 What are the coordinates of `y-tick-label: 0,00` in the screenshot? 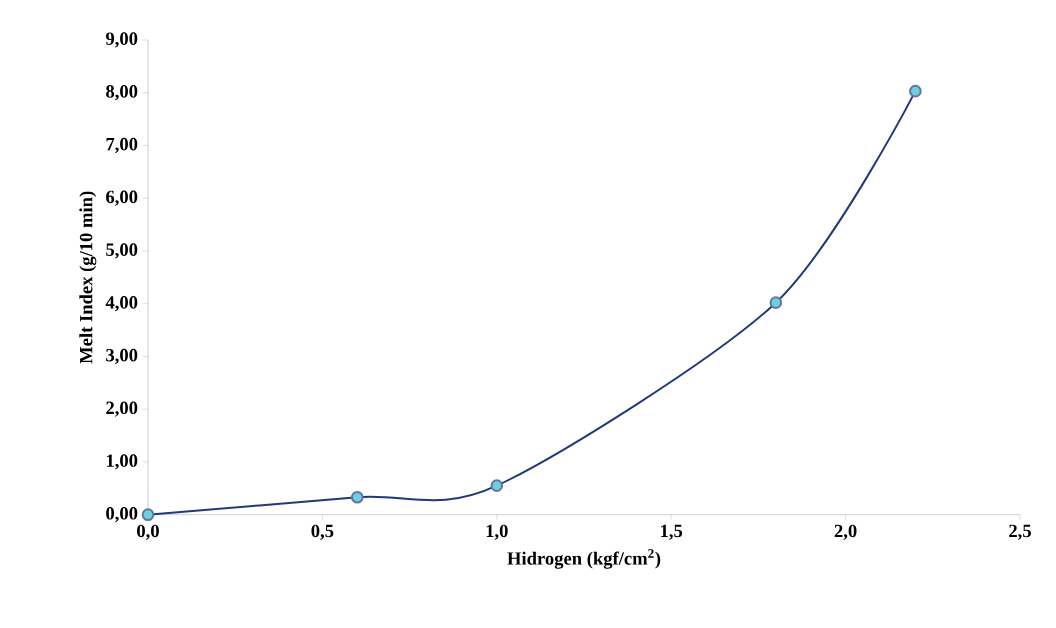 It's located at (122, 515).